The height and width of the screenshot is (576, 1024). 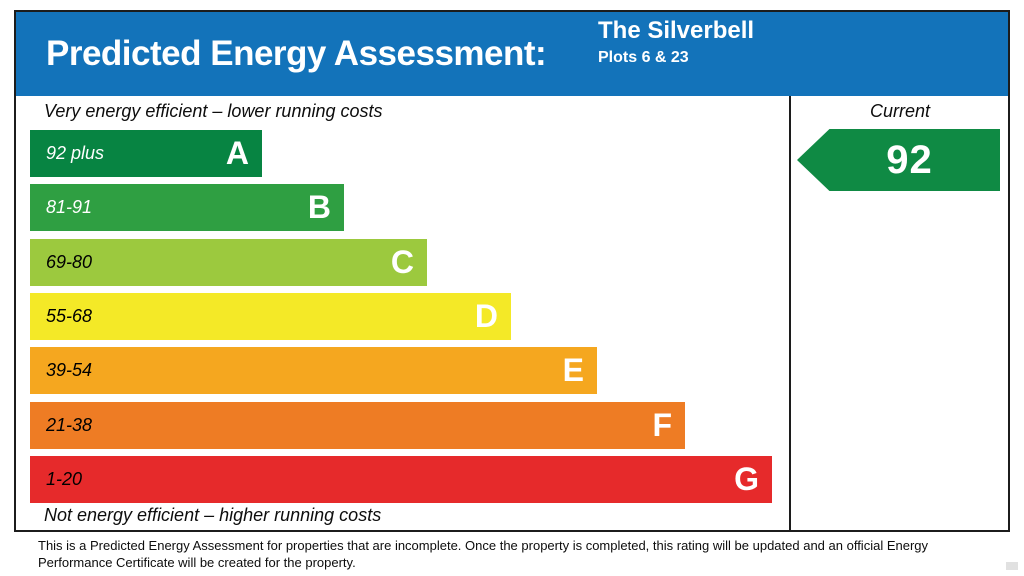 I want to click on band-row: 21-38 F, so click(x=357, y=425).